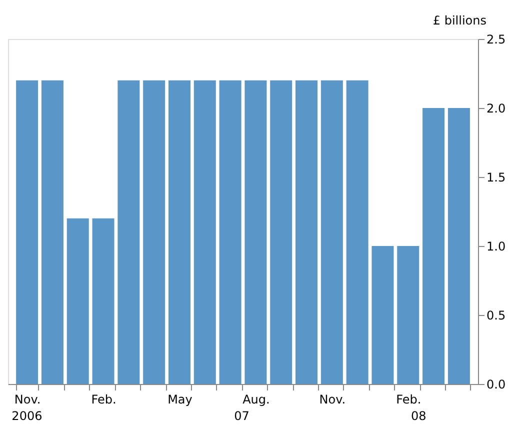  I want to click on y-tick-label: 0.0, so click(496, 385).